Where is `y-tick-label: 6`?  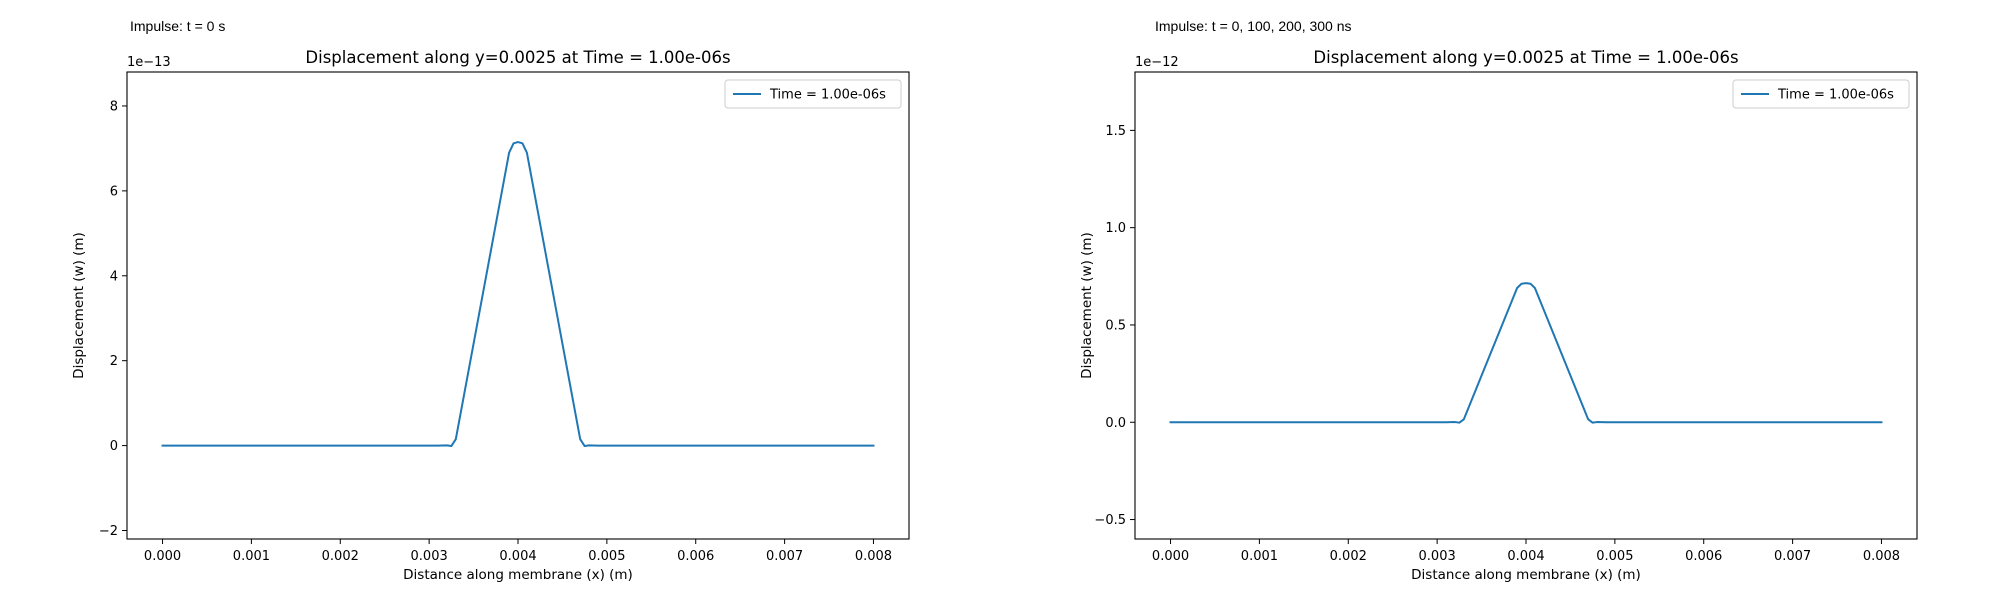
y-tick-label: 6 is located at coordinates (114, 191).